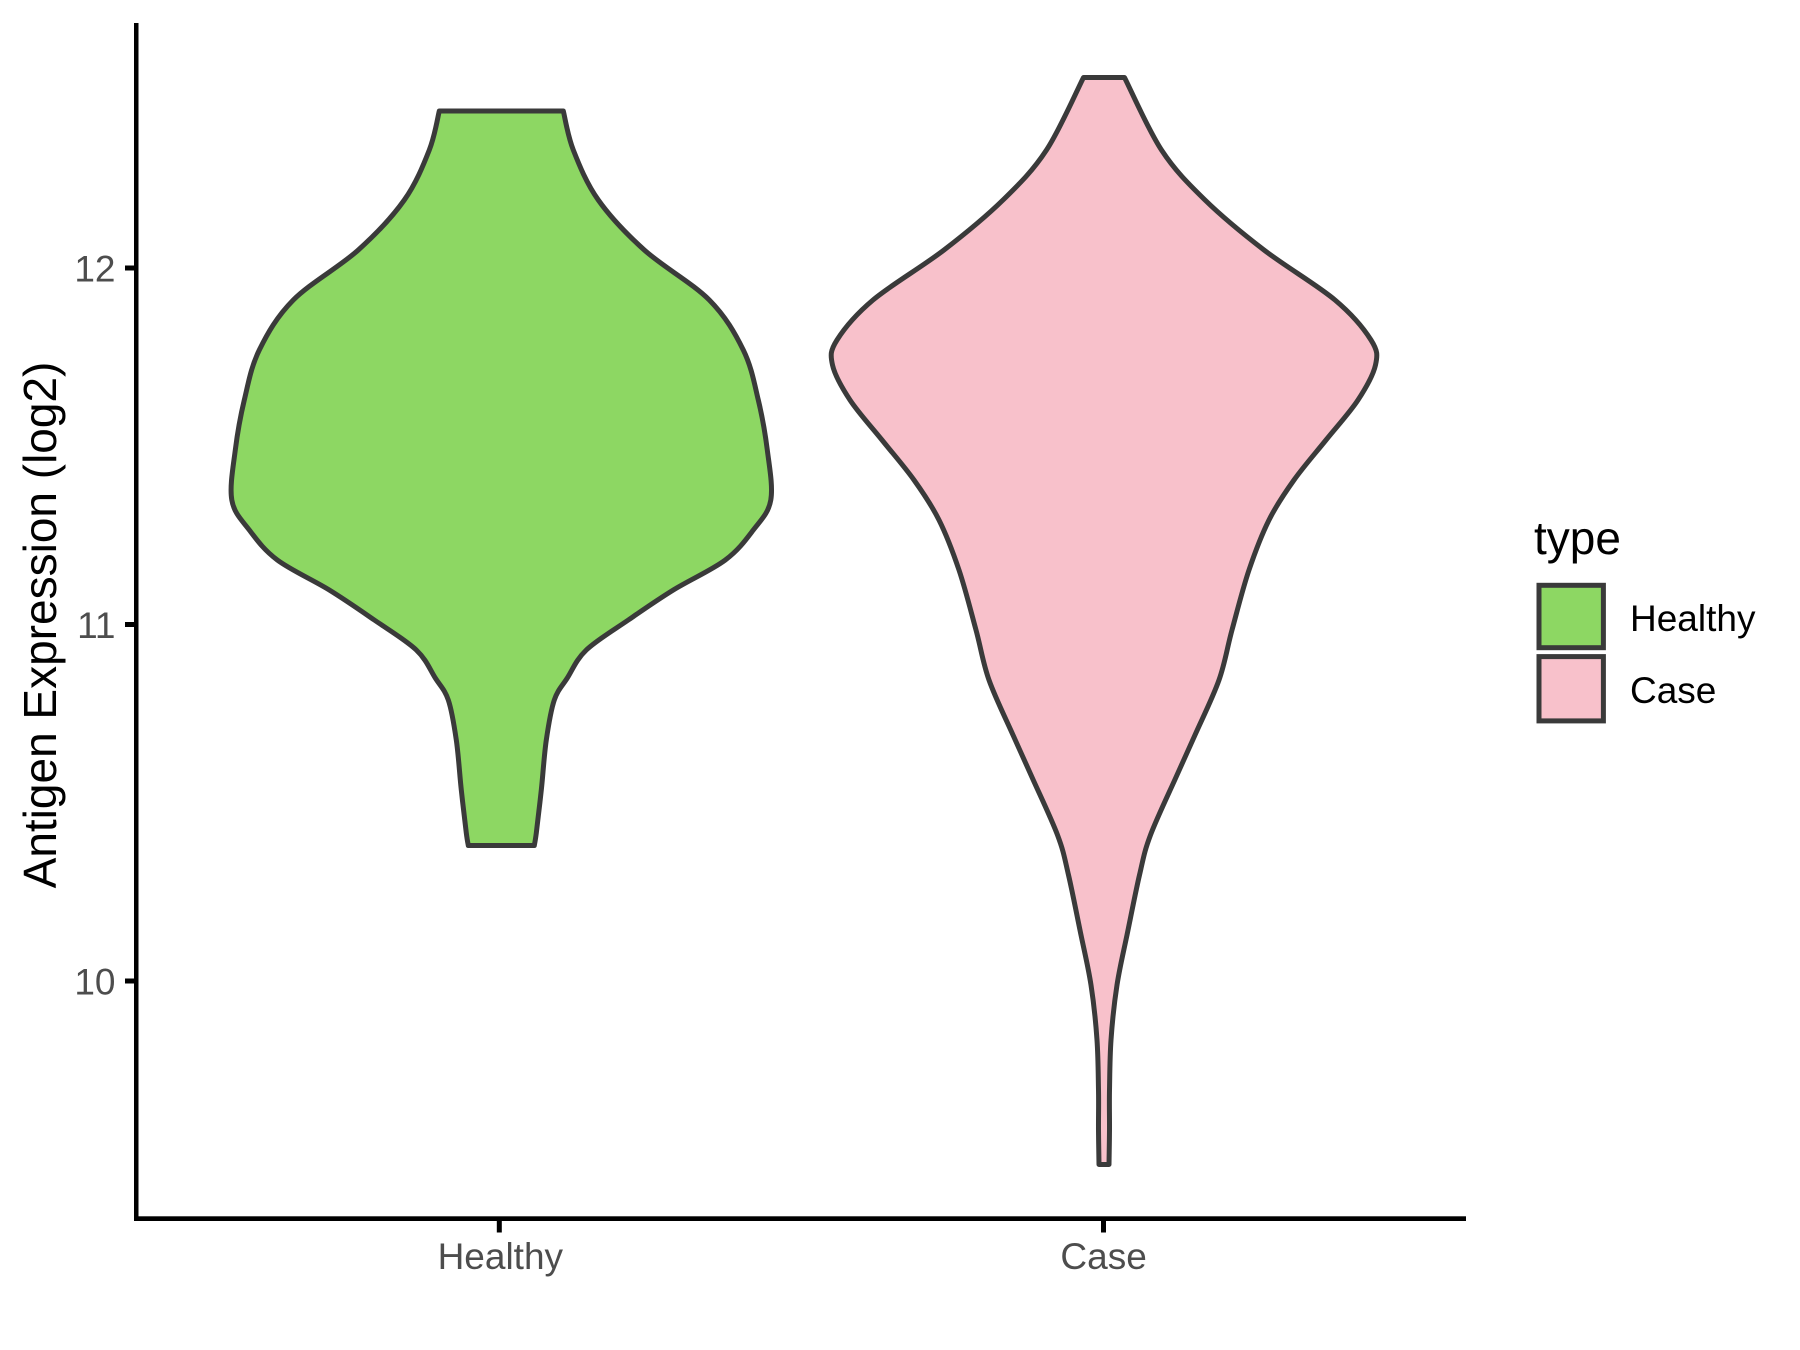 The image size is (1800, 1350). I want to click on svg-text: type, so click(1577, 538).